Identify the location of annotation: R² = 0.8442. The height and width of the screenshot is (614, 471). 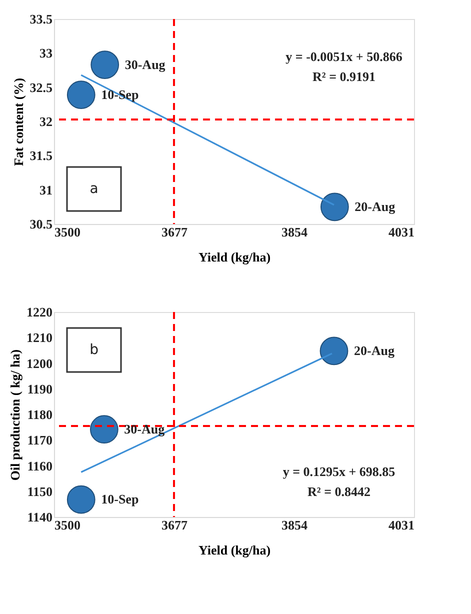
(339, 491).